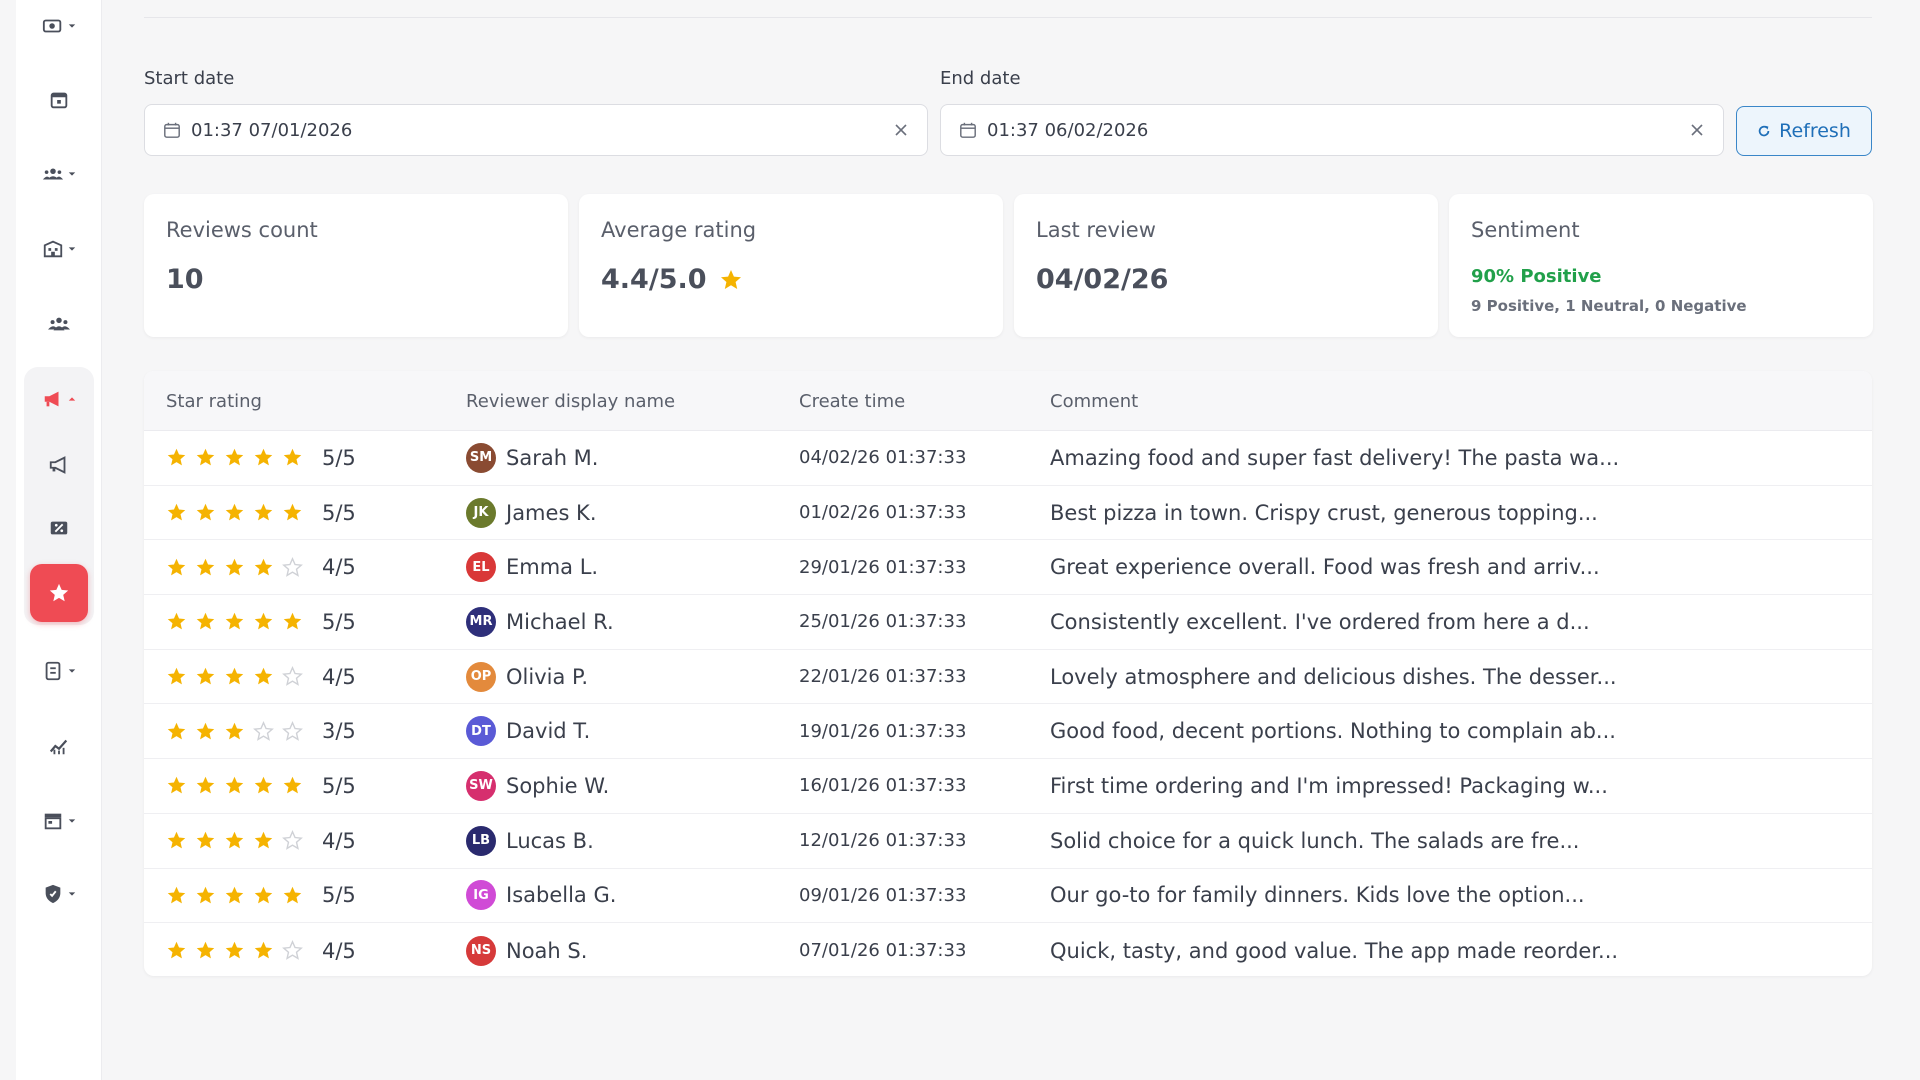  I want to click on reviews-count-label: Reviews count, so click(242, 230).